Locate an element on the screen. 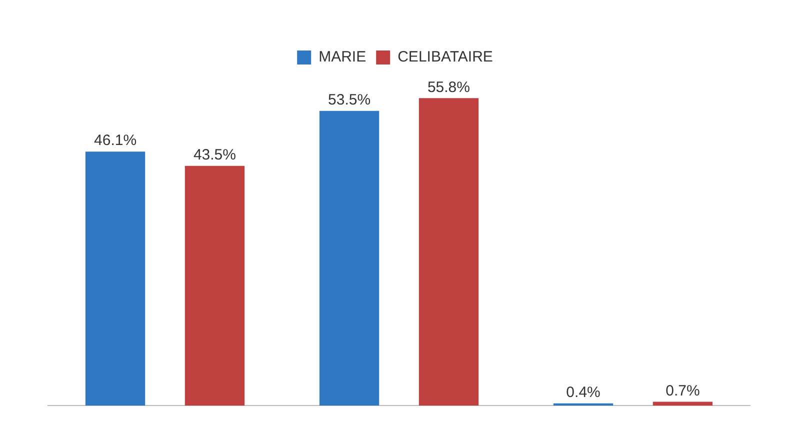  data-label: 55.8% is located at coordinates (448, 87).